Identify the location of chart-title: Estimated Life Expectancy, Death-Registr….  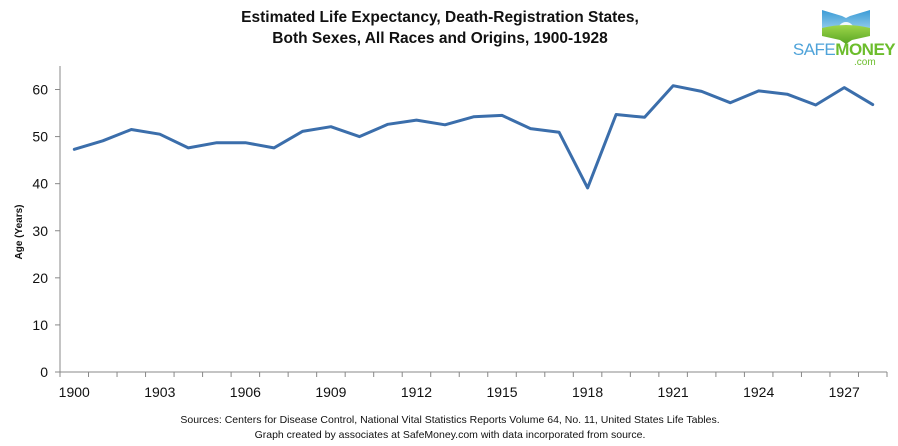
(440, 28).